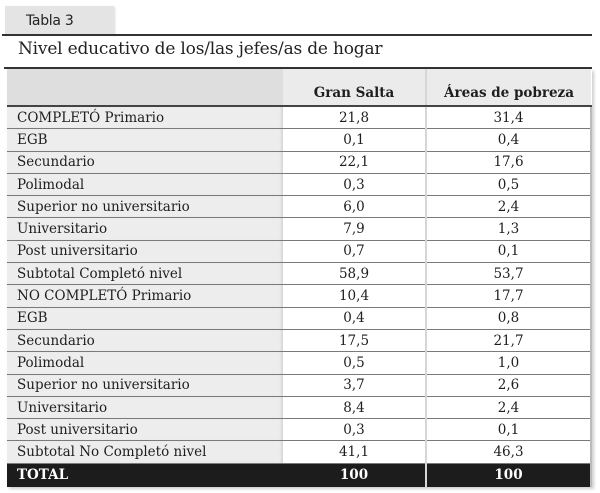  I want to click on table-row: Polimodal 0,3 0,5, so click(299, 185).